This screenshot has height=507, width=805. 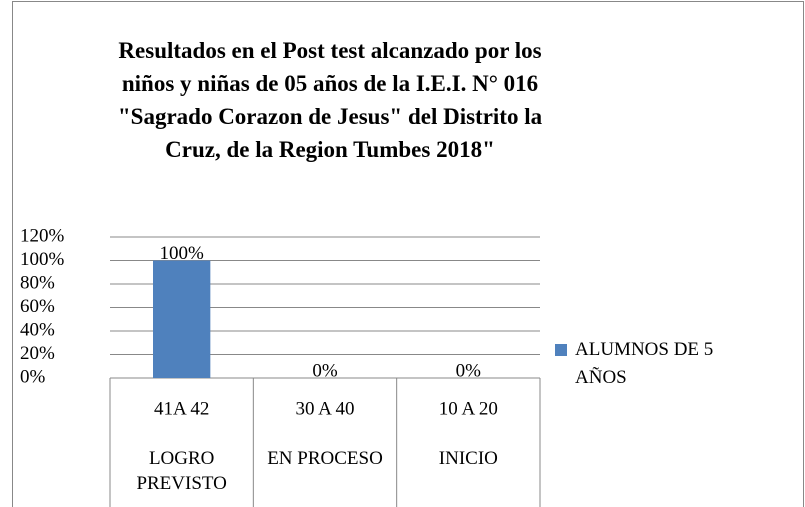 I want to click on legend-swatch, so click(x=561, y=350).